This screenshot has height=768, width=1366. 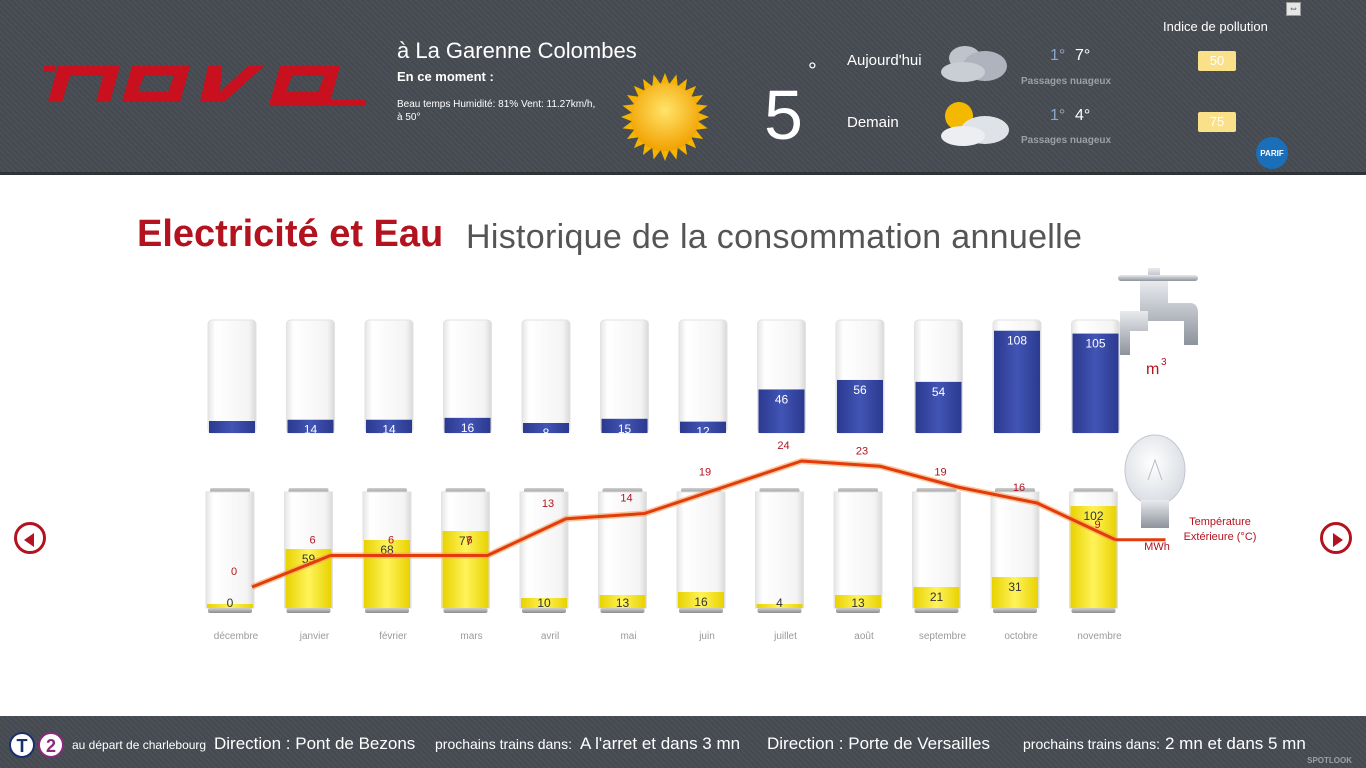 I want to click on month-label: juillet, so click(x=785, y=636).